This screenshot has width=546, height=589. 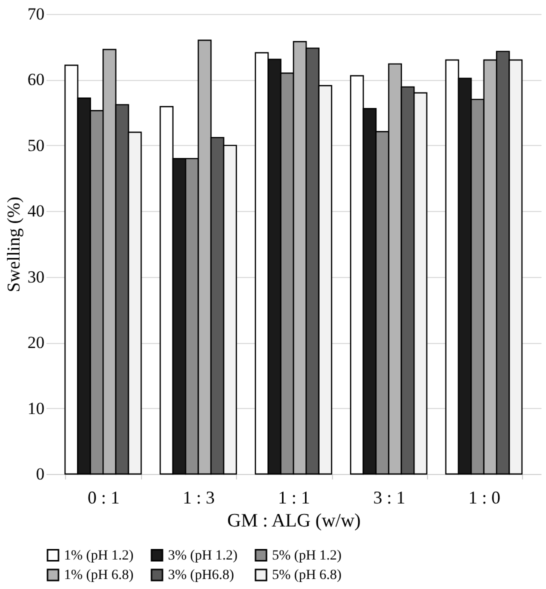 I want to click on y-tick-label: 50, so click(x=36, y=145).